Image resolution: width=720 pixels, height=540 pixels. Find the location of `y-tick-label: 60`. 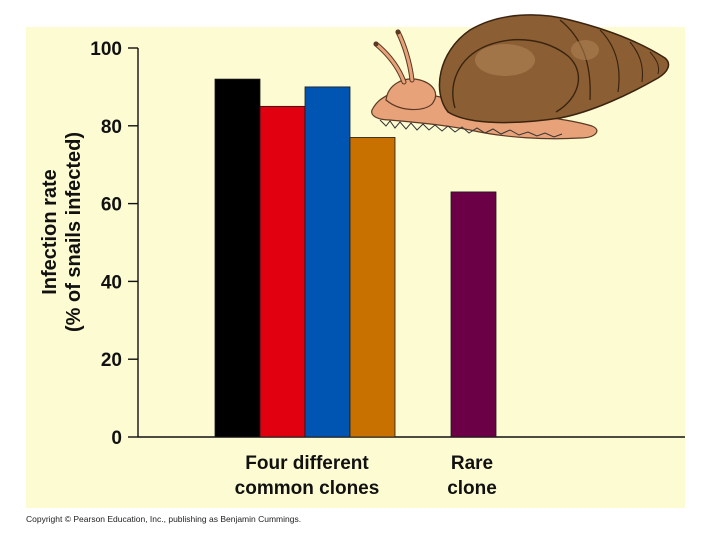

y-tick-label: 60 is located at coordinates (111, 205).